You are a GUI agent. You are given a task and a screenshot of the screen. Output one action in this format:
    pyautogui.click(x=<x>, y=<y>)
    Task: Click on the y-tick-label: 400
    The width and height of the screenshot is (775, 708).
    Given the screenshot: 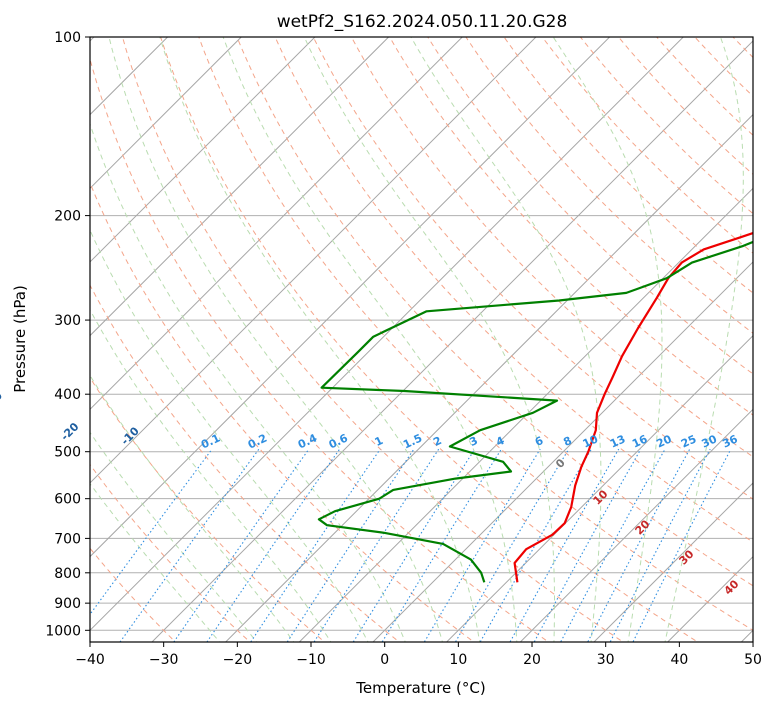 What is the action you would take?
    pyautogui.click(x=67, y=395)
    